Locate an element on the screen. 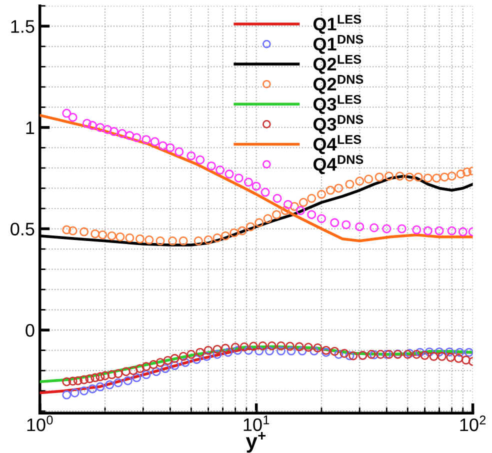 Image resolution: width=492 pixels, height=453 pixels. x-tick-label: 10$^{2}$ is located at coordinates (473, 424).